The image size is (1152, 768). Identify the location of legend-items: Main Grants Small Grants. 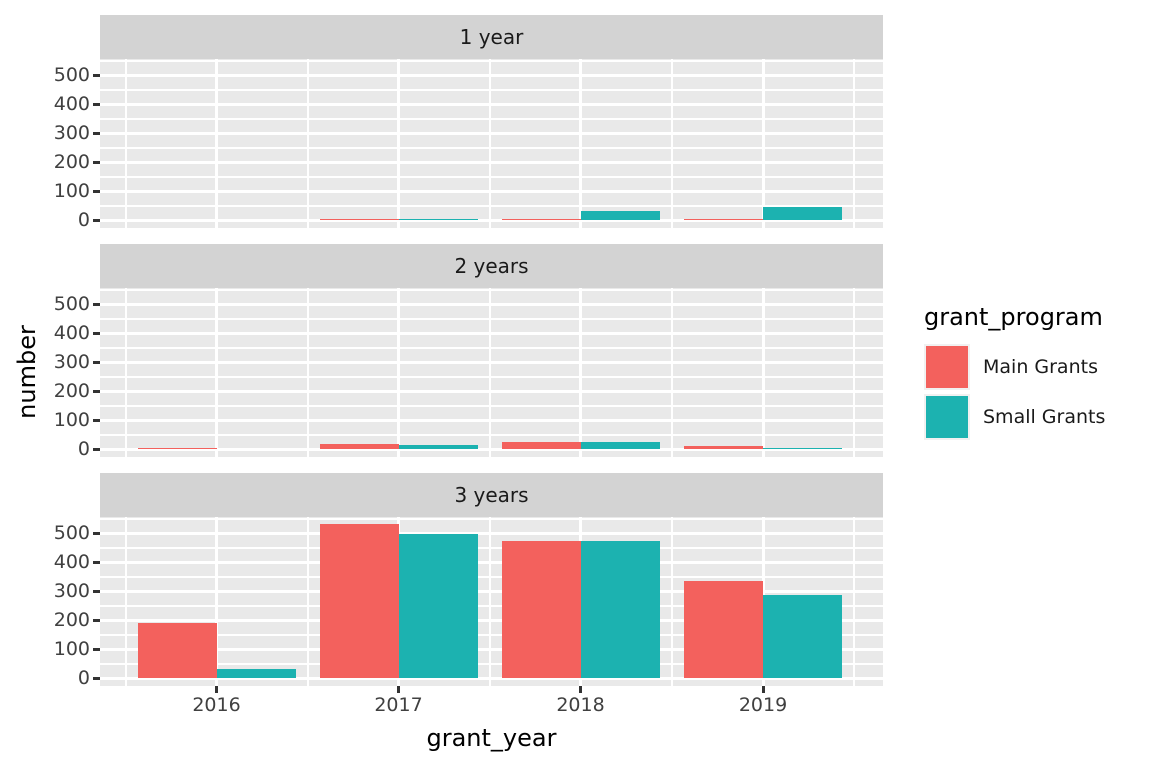
(1014, 392).